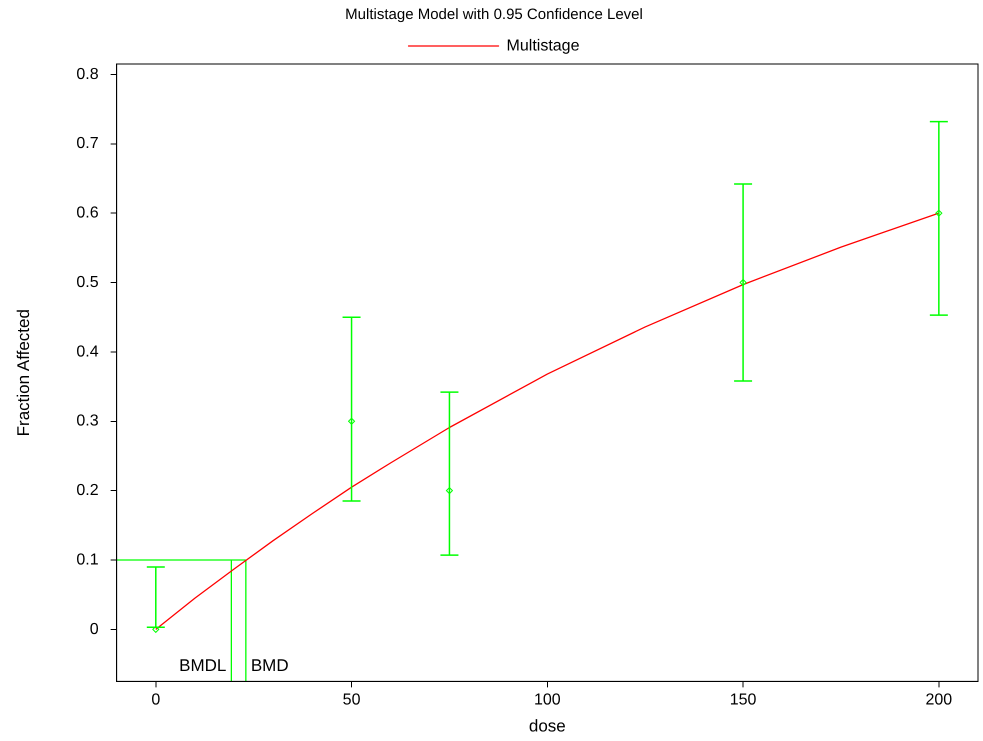 Image resolution: width=983 pixels, height=741 pixels. Describe the element at coordinates (547, 726) in the screenshot. I see `x-axis-title: dose` at that location.